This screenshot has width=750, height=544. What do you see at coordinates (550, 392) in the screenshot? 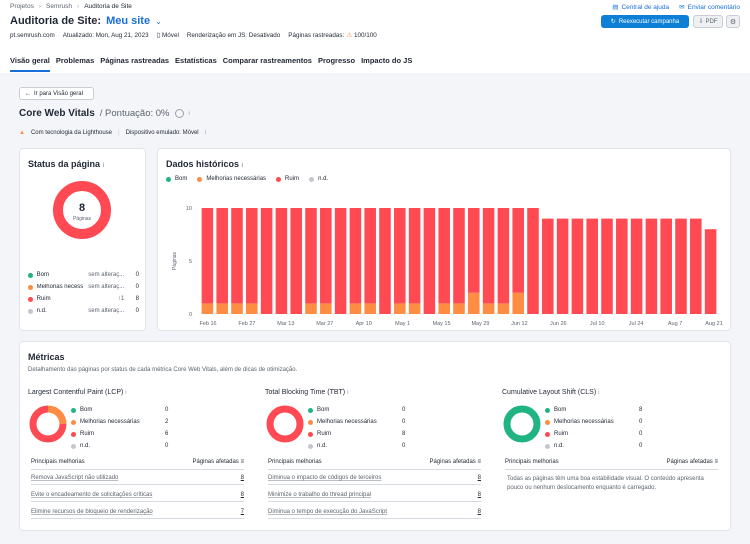
I see `cls-block: Cumulative Layout Shift (CLS) i` at bounding box center [550, 392].